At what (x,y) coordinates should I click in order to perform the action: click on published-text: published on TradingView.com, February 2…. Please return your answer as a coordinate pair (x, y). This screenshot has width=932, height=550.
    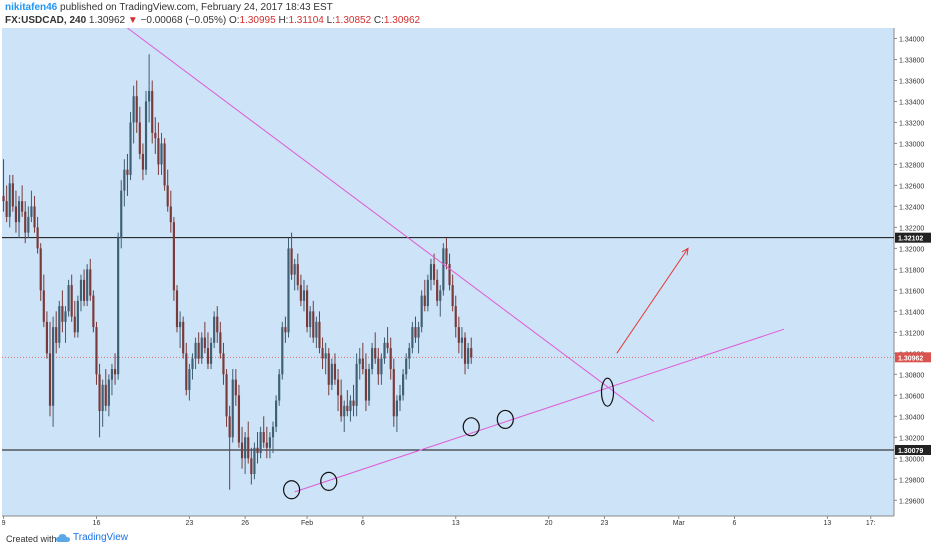
    Looking at the image, I should click on (196, 7).